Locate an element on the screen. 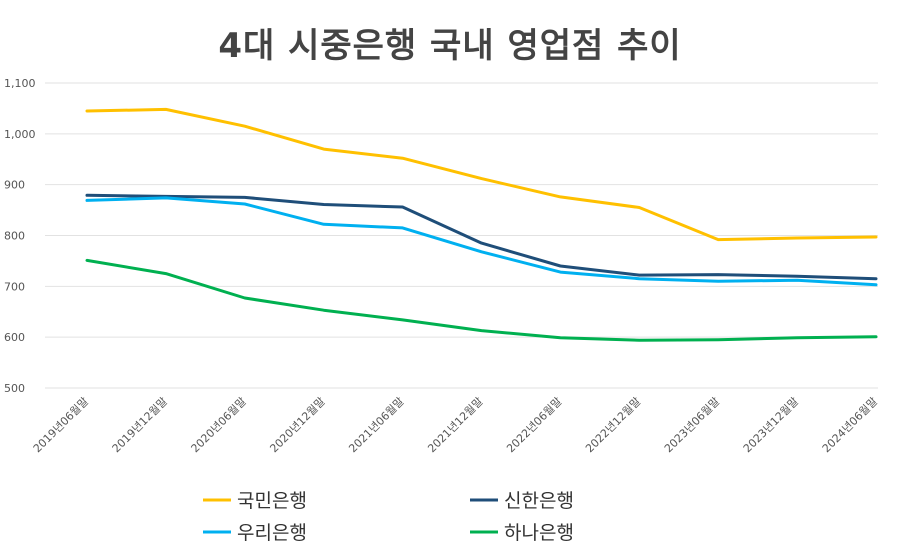 The height and width of the screenshot is (551, 900). x-tick-label: 2021년12월말 is located at coordinates (455, 425).